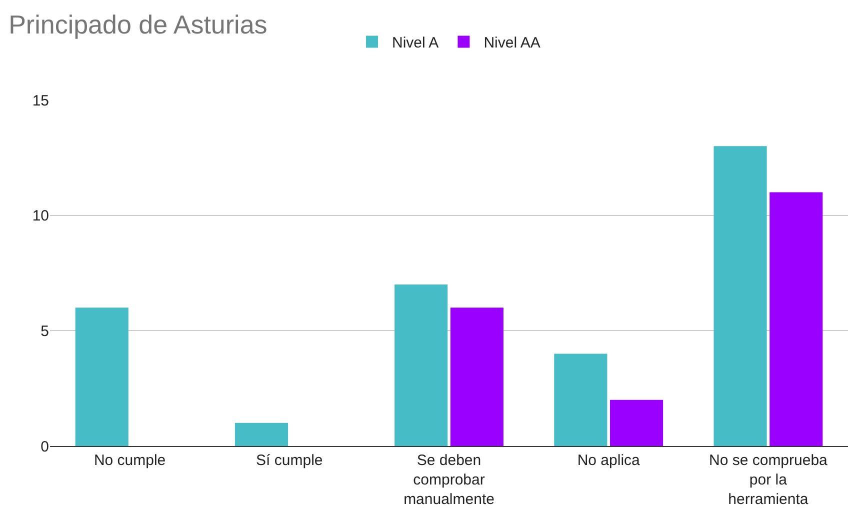 The width and height of the screenshot is (858, 516). What do you see at coordinates (415, 43) in the screenshot?
I see `legend-label: Nivel A` at bounding box center [415, 43].